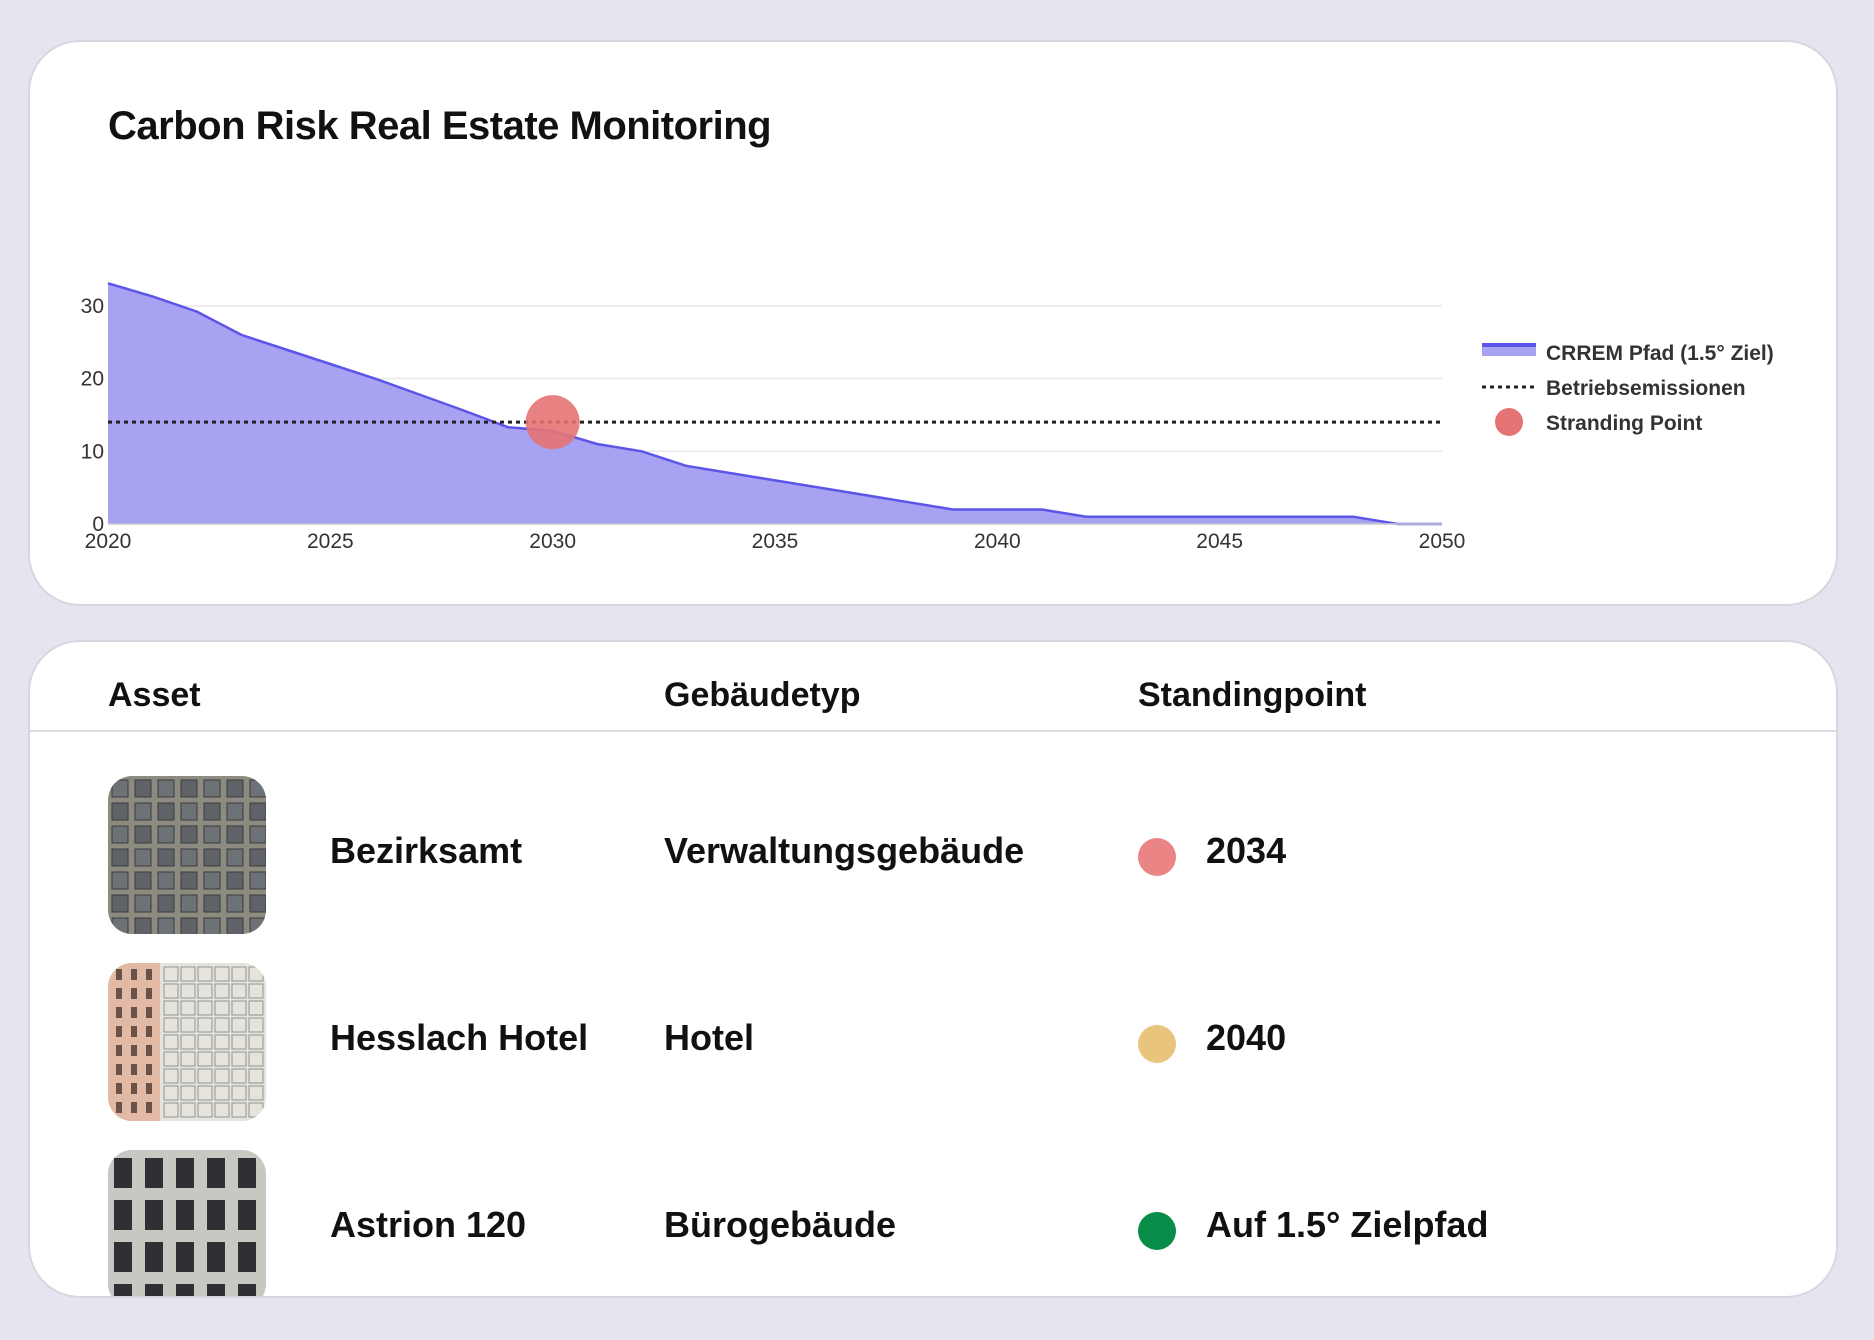 Image resolution: width=1874 pixels, height=1340 pixels. I want to click on asset-name: Bezirksamt, so click(426, 850).